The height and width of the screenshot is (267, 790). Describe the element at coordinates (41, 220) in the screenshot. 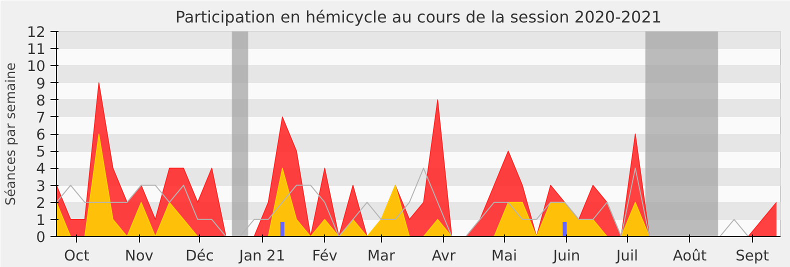

I see `y-tick-label: 1` at that location.